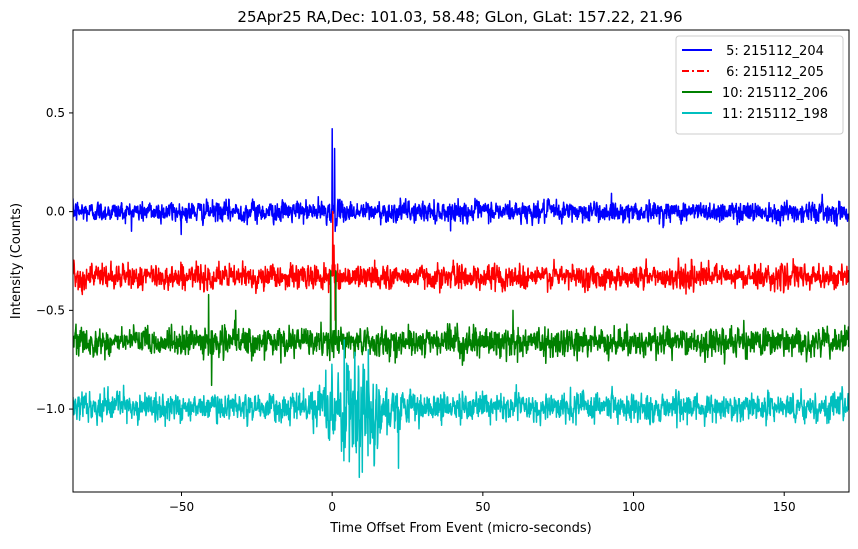 The image size is (858, 549). I want to click on legend-label-2: 10: 215112_206, so click(775, 93).